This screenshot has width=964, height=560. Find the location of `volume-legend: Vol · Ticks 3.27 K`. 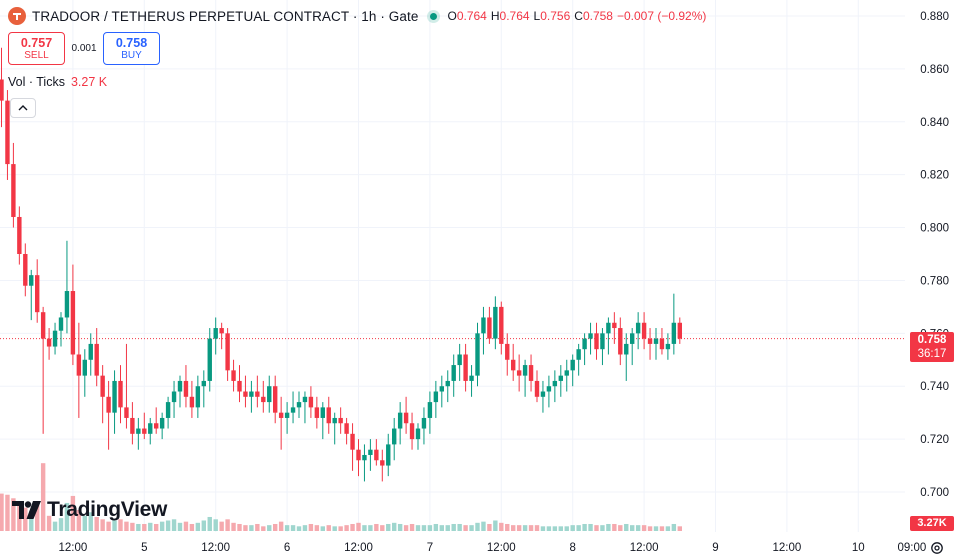

volume-legend: Vol · Ticks 3.27 K is located at coordinates (57, 82).